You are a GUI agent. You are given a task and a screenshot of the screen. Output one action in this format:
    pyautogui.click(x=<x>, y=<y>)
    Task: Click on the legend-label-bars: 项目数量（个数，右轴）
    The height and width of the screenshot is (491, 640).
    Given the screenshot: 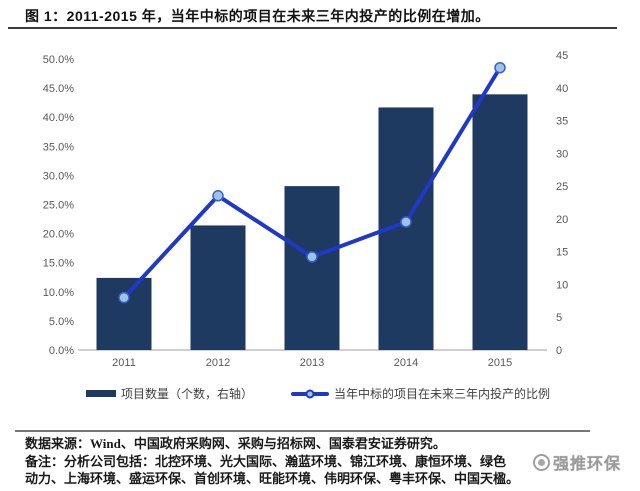 What is the action you would take?
    pyautogui.click(x=187, y=394)
    